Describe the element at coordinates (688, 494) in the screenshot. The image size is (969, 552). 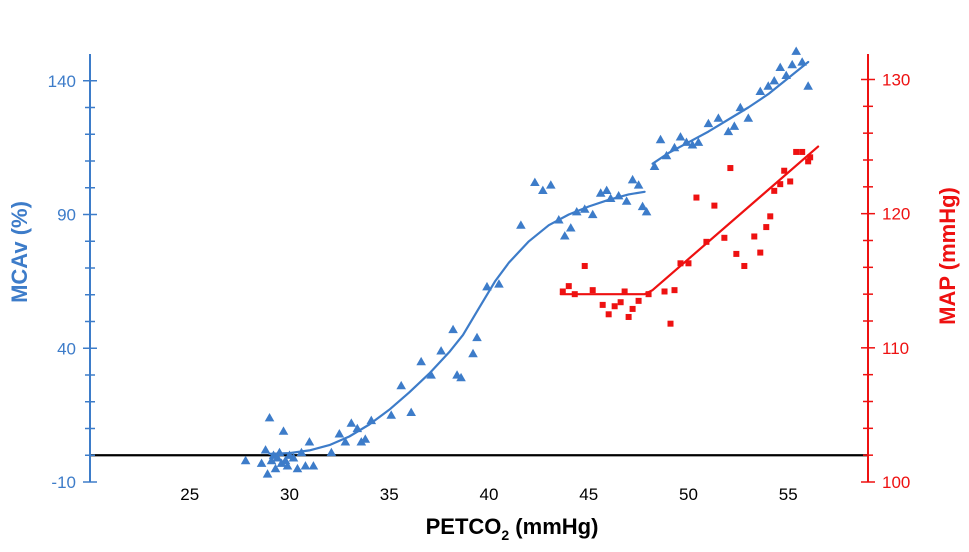
I see `x-axis-tick-label: 50` at that location.